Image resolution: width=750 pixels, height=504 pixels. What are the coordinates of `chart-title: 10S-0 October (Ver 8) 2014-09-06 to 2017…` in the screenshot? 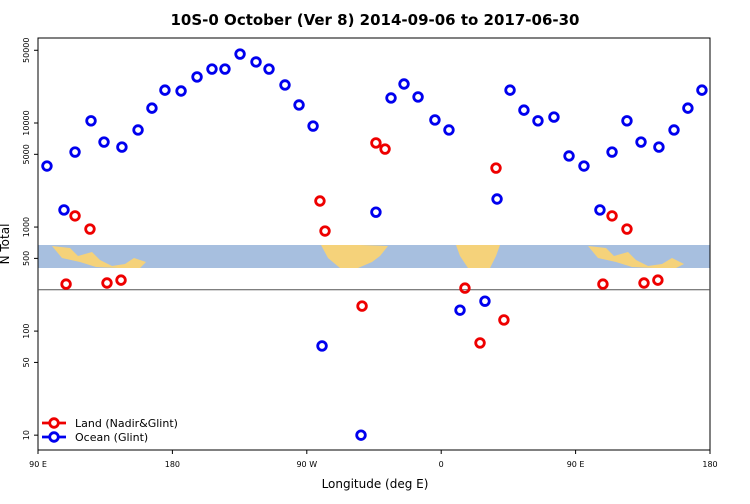 It's located at (375, 20).